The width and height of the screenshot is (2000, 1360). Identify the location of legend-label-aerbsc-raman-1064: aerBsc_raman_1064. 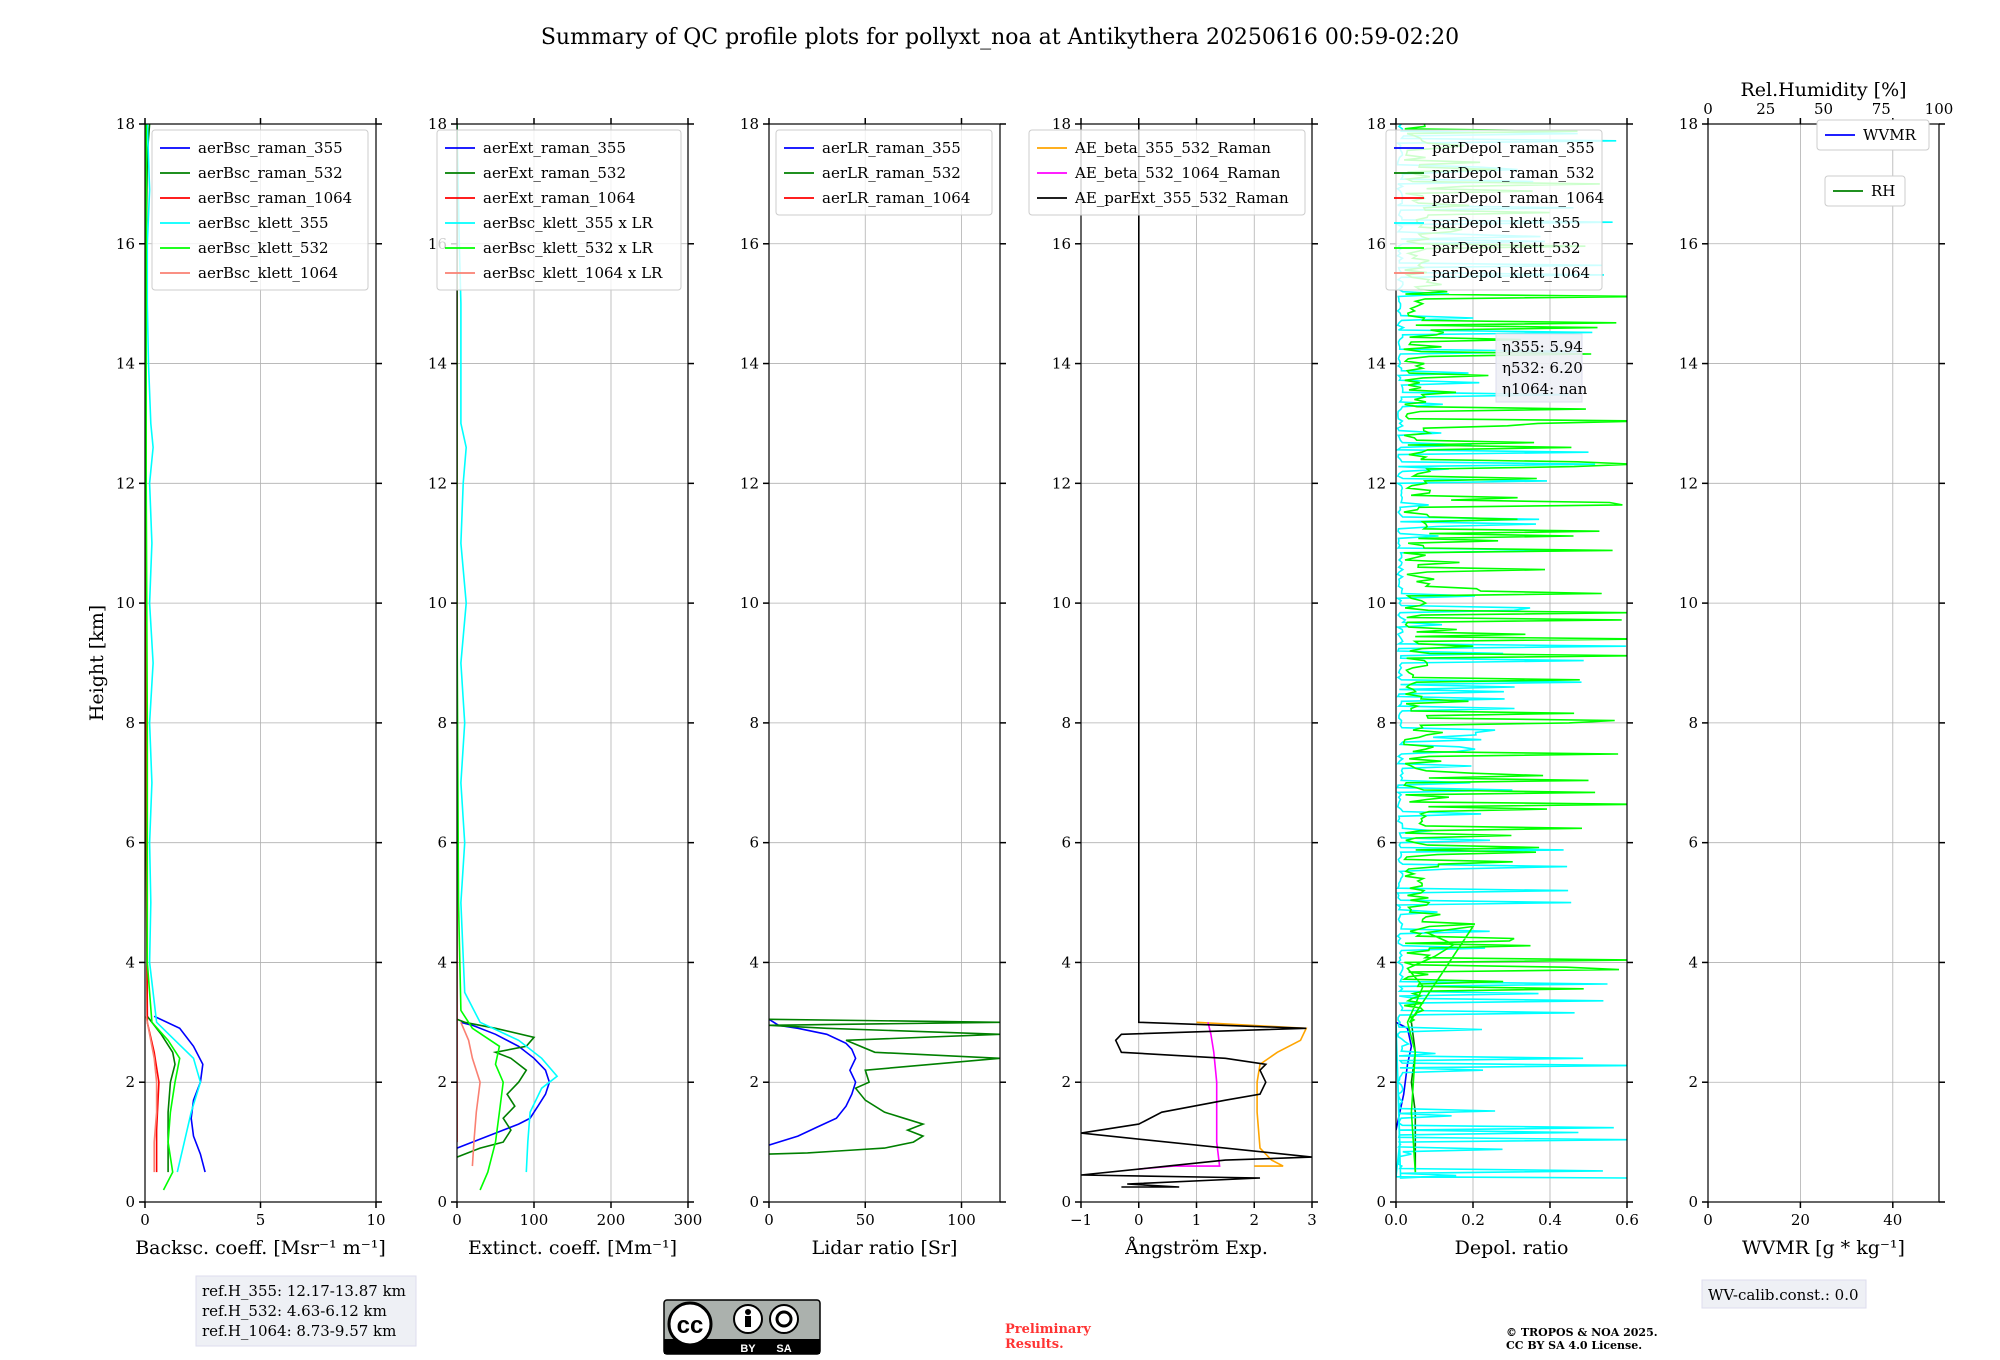
(275, 198).